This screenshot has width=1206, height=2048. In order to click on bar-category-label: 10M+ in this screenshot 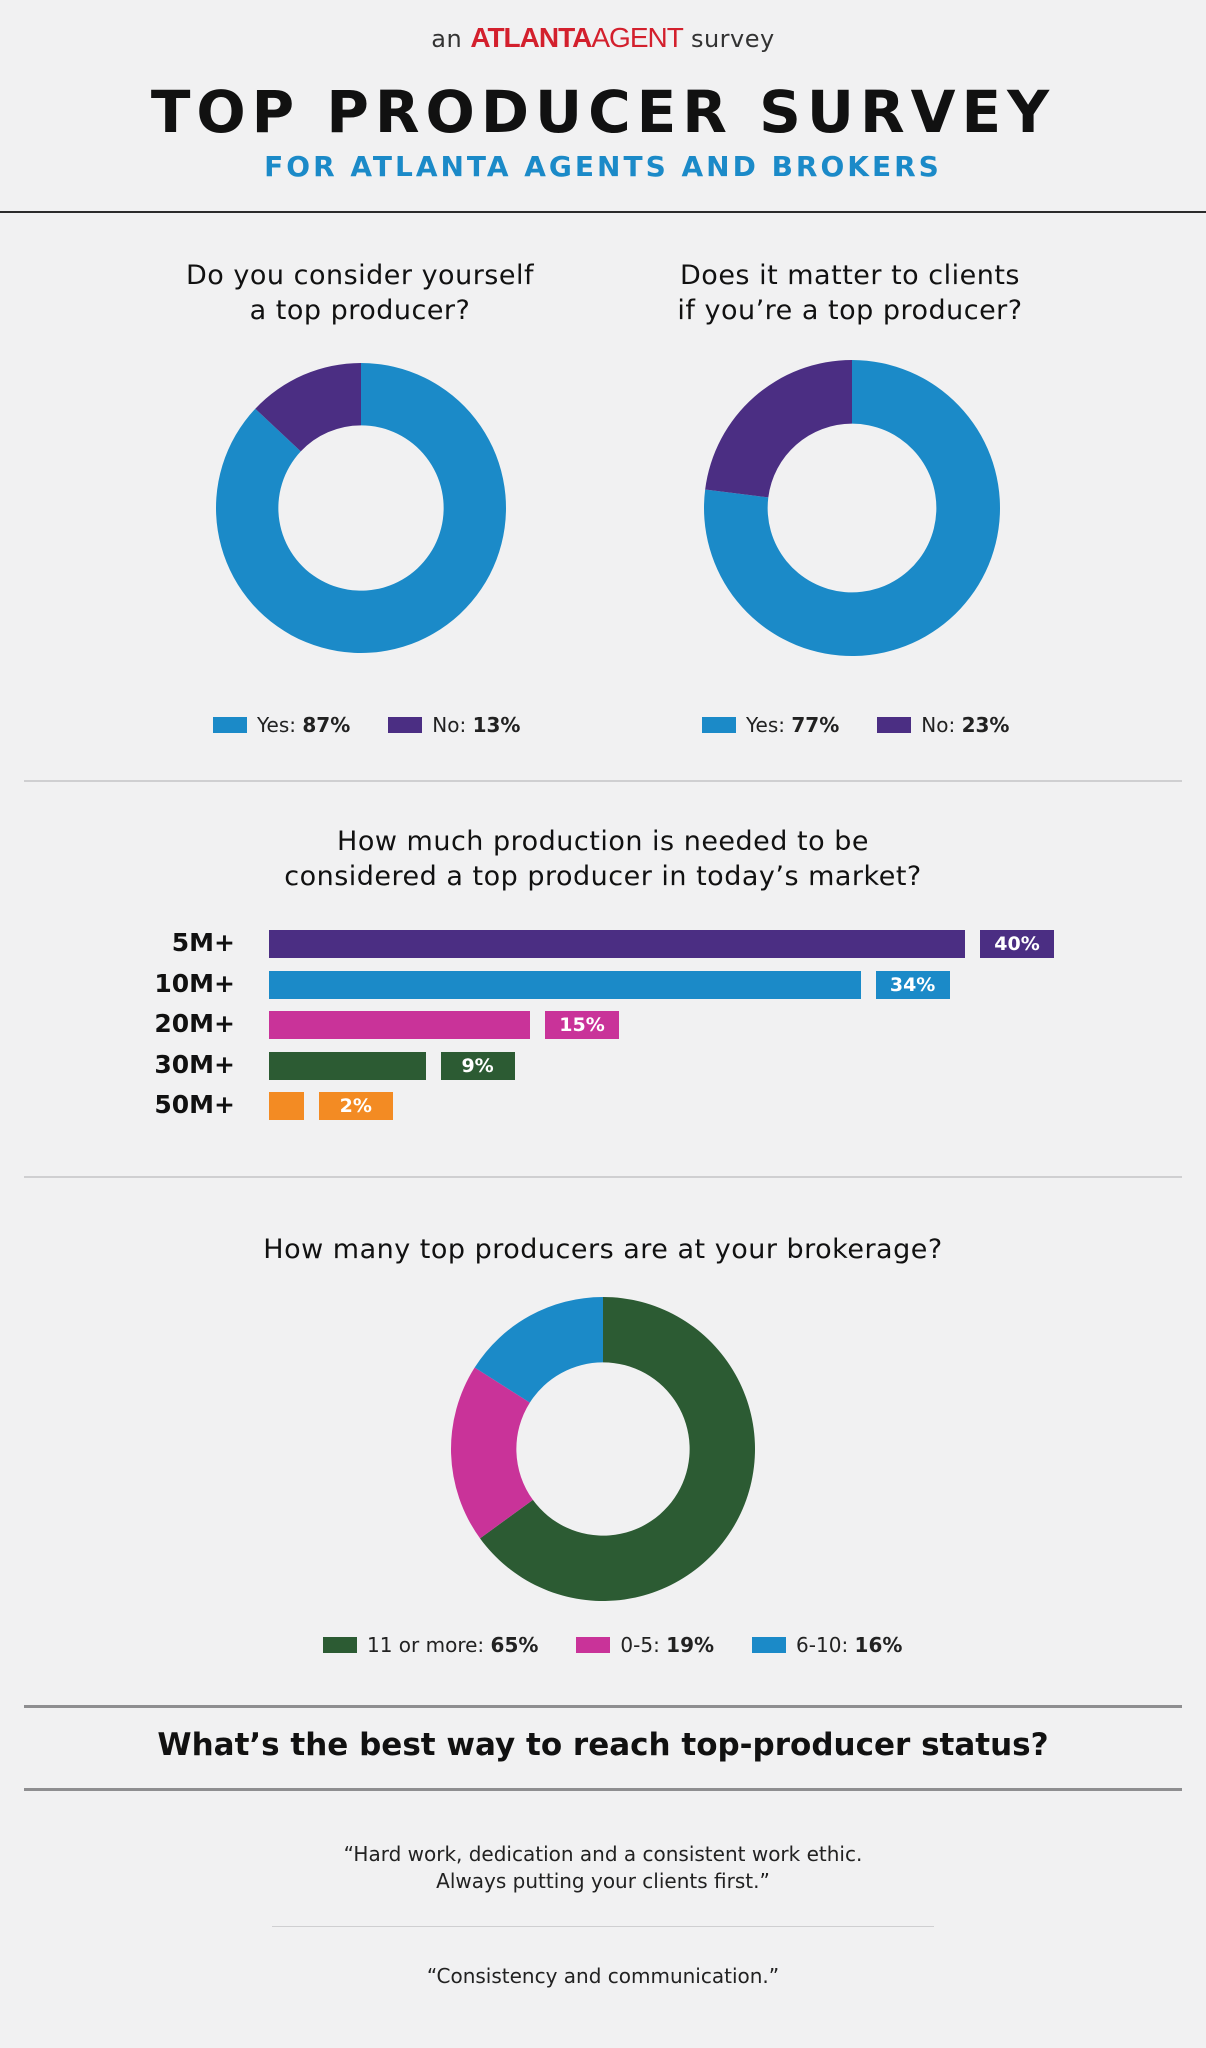, I will do `click(194, 983)`.